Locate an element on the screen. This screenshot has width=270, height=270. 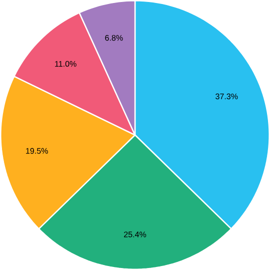
data-label: 6.8% is located at coordinates (114, 38).